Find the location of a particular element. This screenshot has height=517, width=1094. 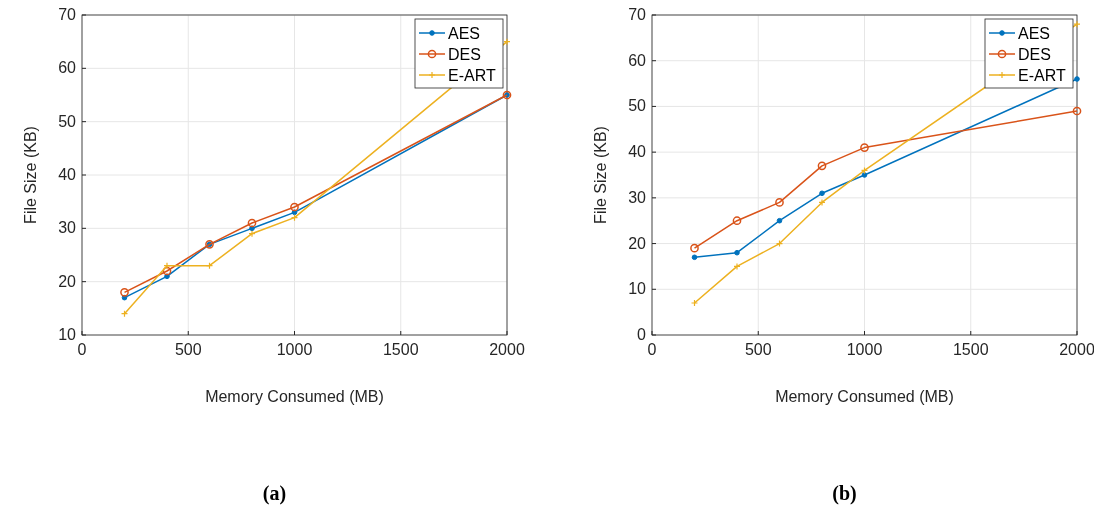

text: (a) is located at coordinates (274, 493).